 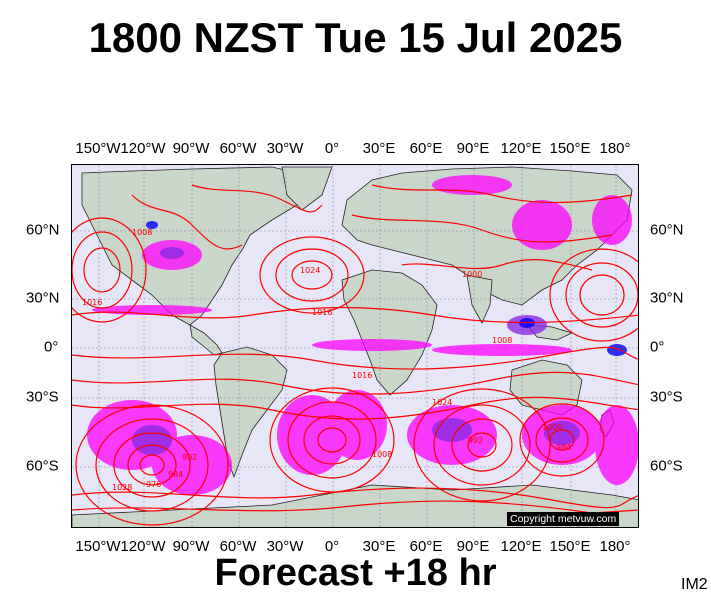 What do you see at coordinates (667, 230) in the screenshot?
I see `lat-label-right: 60°N` at bounding box center [667, 230].